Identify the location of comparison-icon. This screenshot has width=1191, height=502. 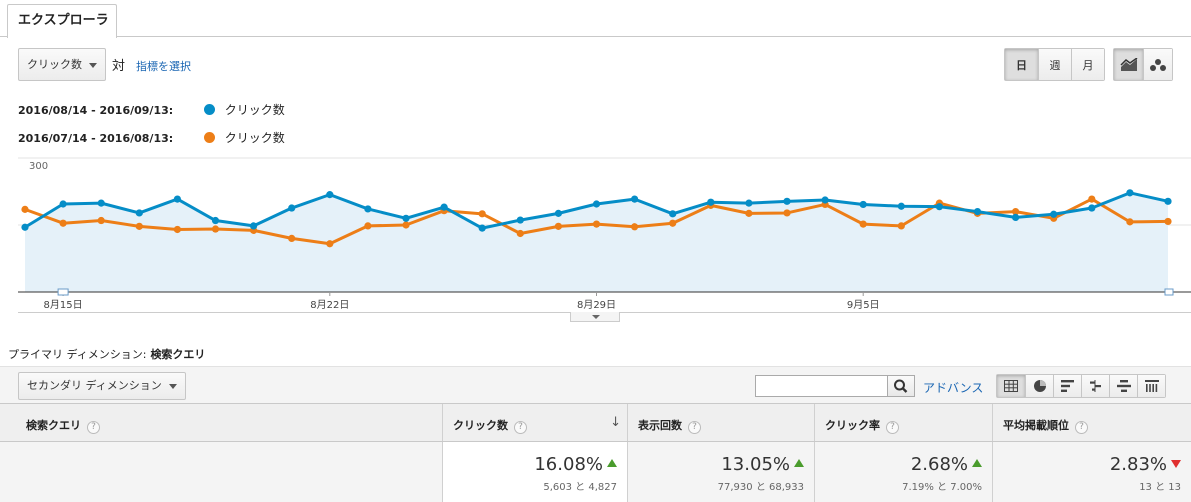
(1095, 386).